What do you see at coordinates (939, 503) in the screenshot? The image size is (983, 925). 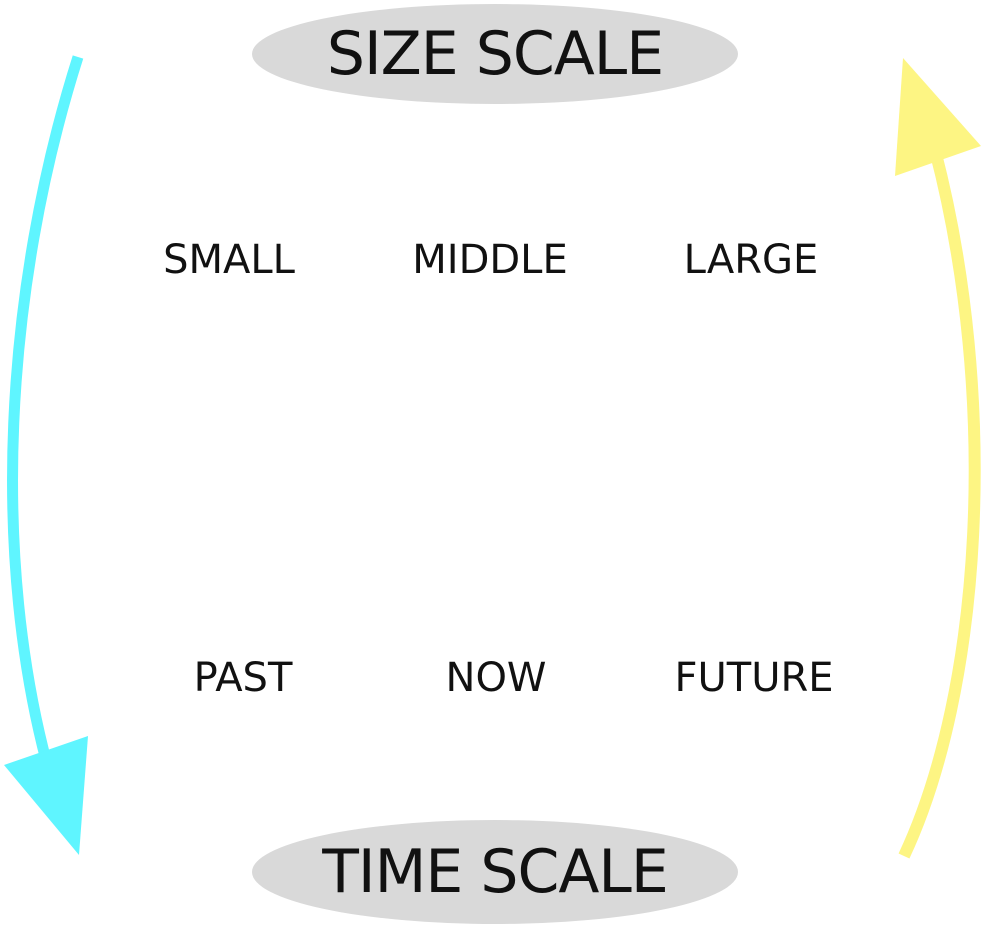 I see `right-arrow-shaft` at bounding box center [939, 503].